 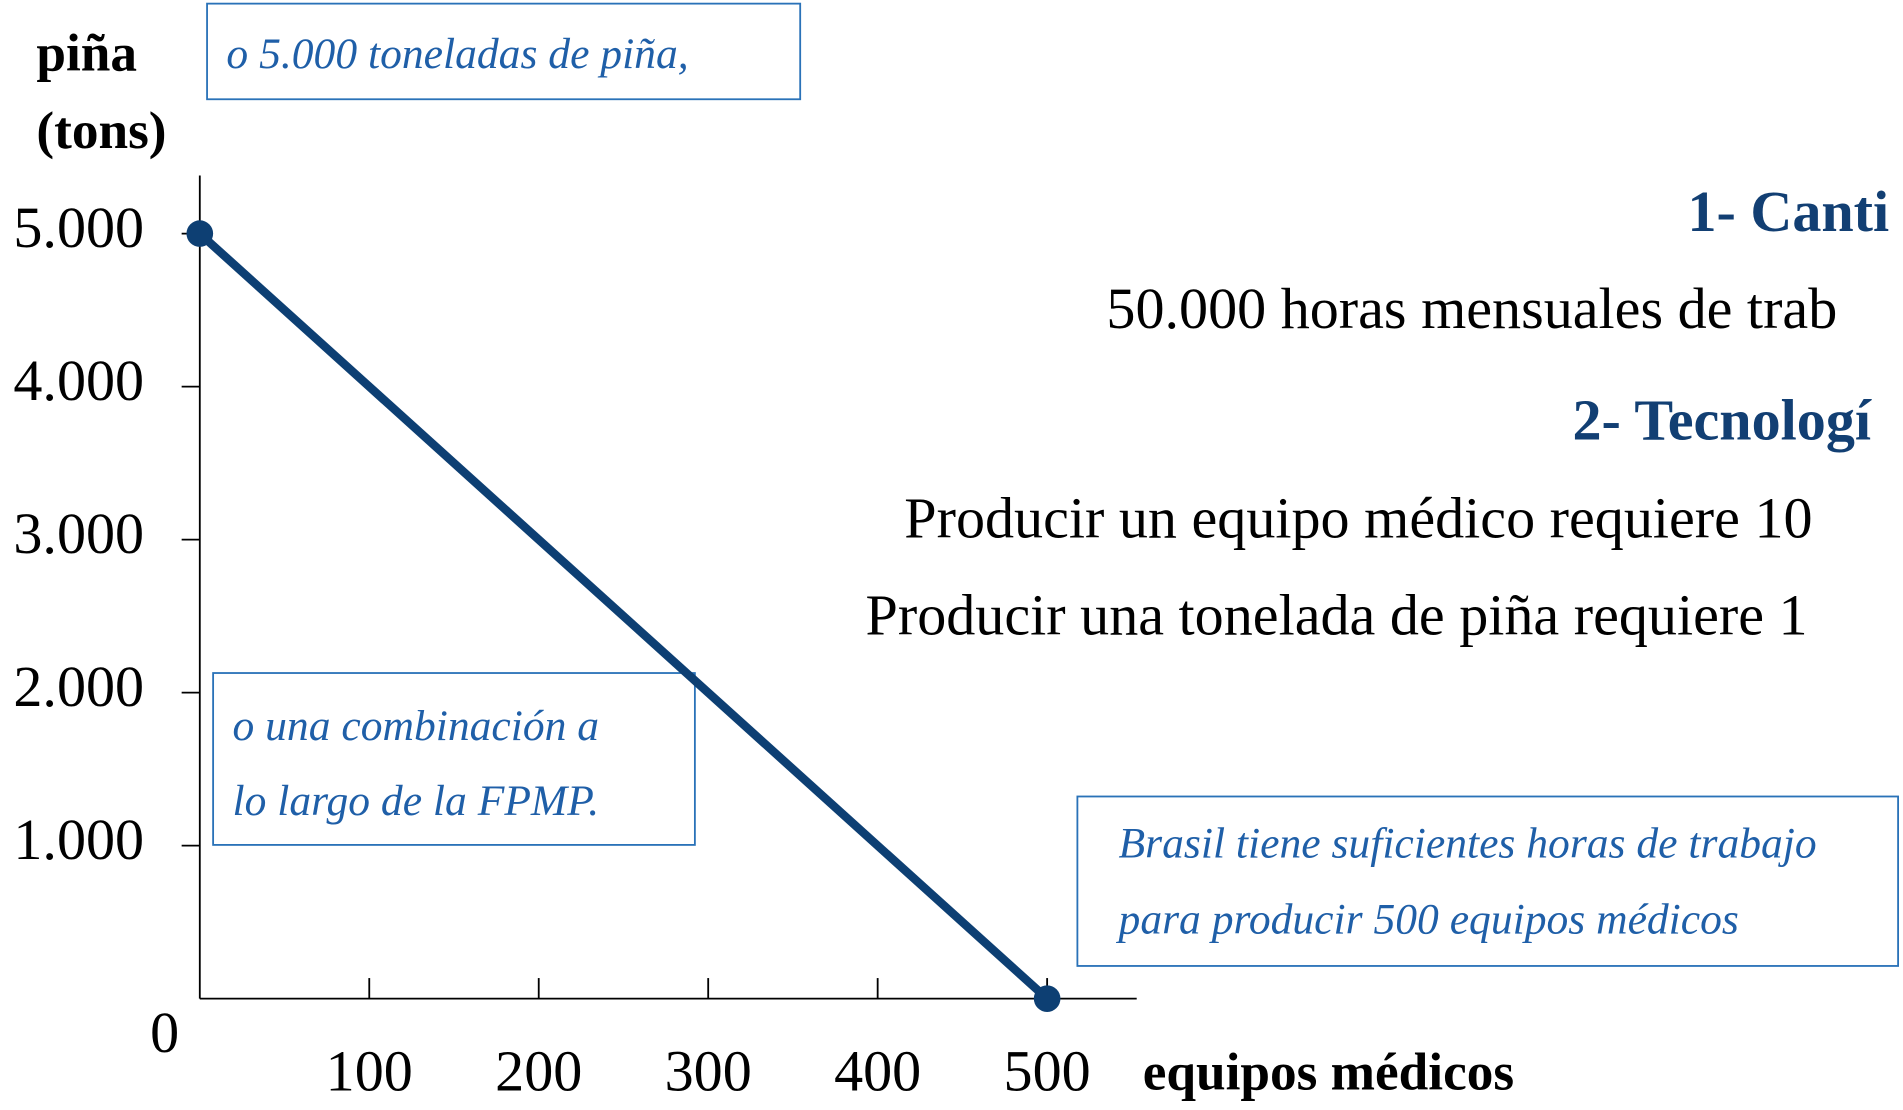 What do you see at coordinates (1471, 308) in the screenshot?
I see `body-text: 50.000 horas mensuales de trab` at bounding box center [1471, 308].